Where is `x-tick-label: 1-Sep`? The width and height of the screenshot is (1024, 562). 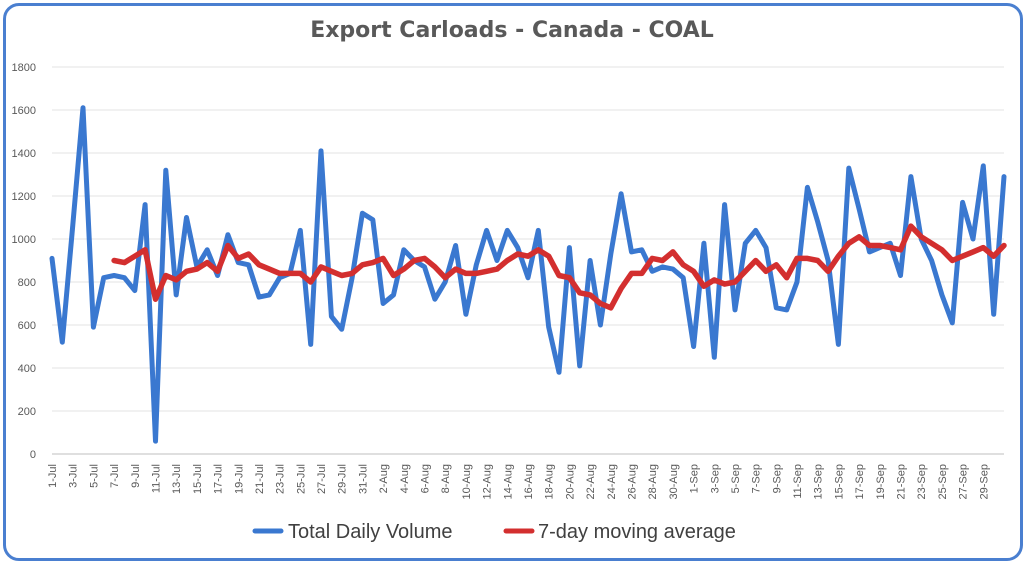 x-tick-label: 1-Sep is located at coordinates (695, 478).